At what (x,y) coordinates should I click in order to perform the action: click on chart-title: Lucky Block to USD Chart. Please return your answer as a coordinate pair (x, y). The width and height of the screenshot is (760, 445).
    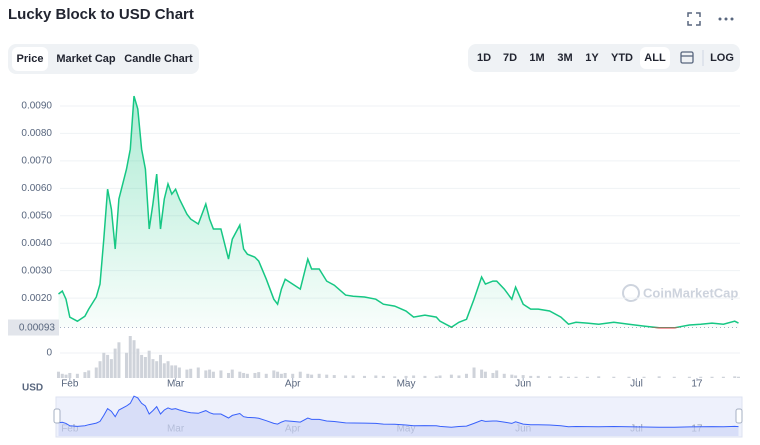
    Looking at the image, I should click on (101, 14).